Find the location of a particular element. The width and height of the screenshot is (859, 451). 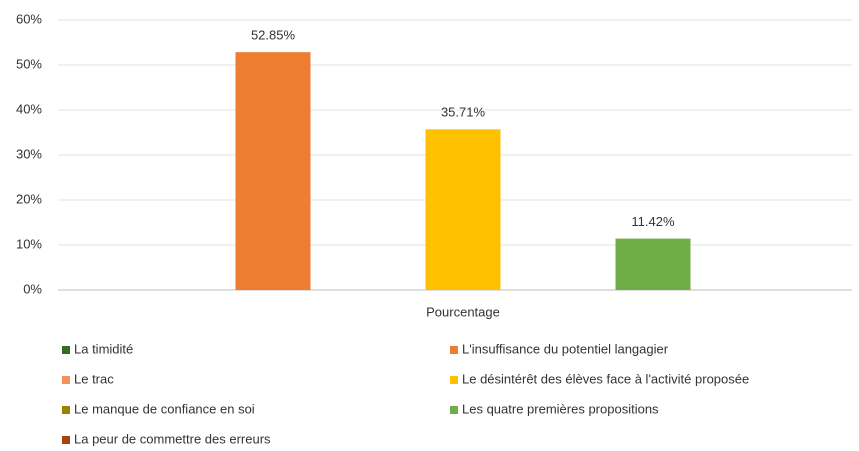

y-tick-label: 50% is located at coordinates (29, 63).